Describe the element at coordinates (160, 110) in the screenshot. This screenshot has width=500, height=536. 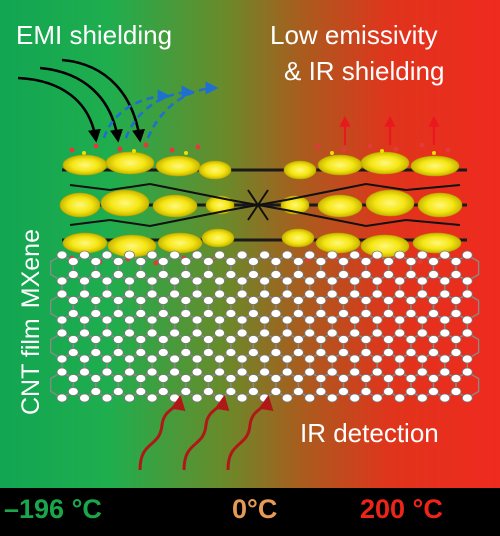
I see `emi-reflected-arrows` at that location.